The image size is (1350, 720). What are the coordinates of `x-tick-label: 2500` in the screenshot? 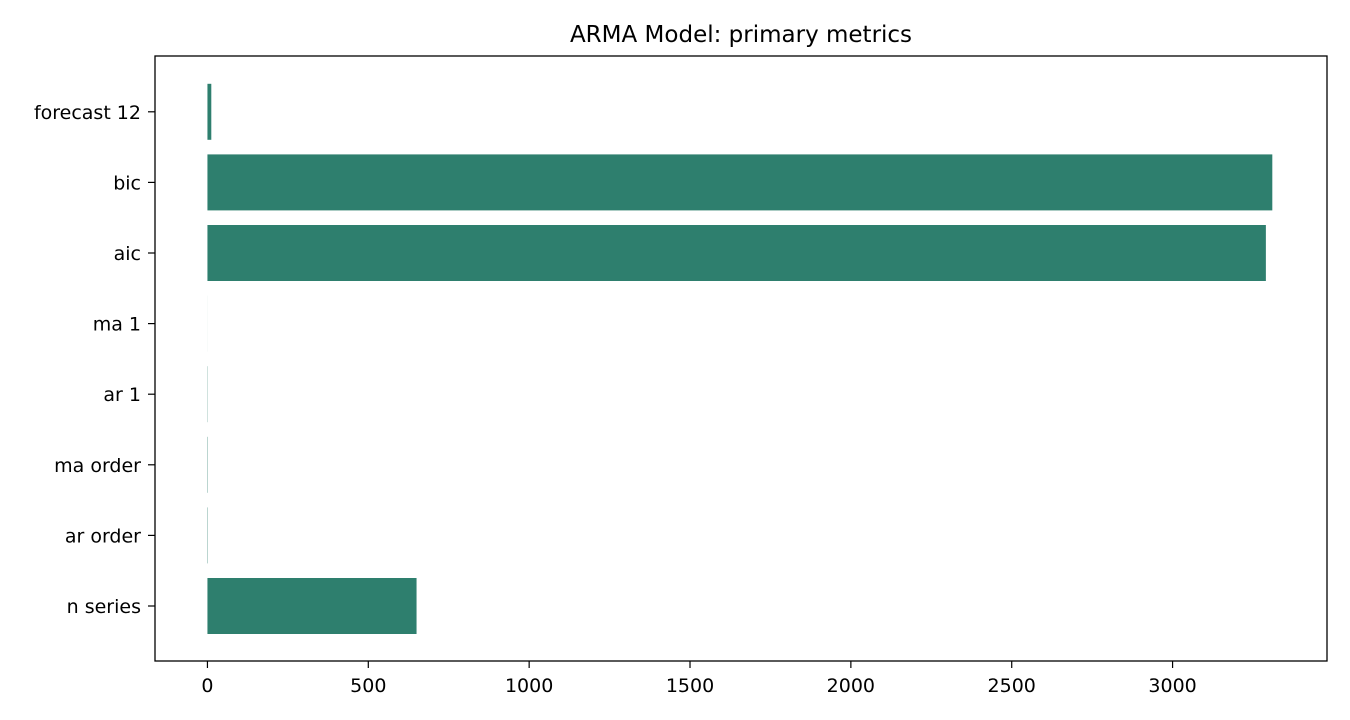 It's located at (1012, 686).